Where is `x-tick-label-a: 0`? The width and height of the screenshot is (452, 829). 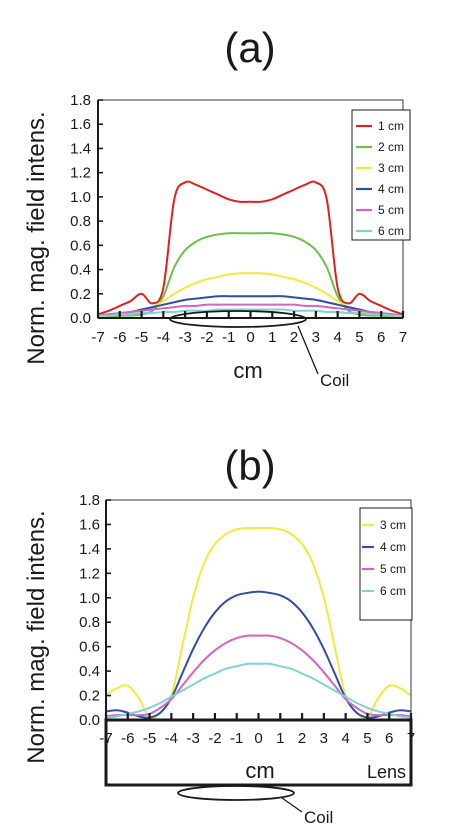
x-tick-label-a: 0 is located at coordinates (250, 337).